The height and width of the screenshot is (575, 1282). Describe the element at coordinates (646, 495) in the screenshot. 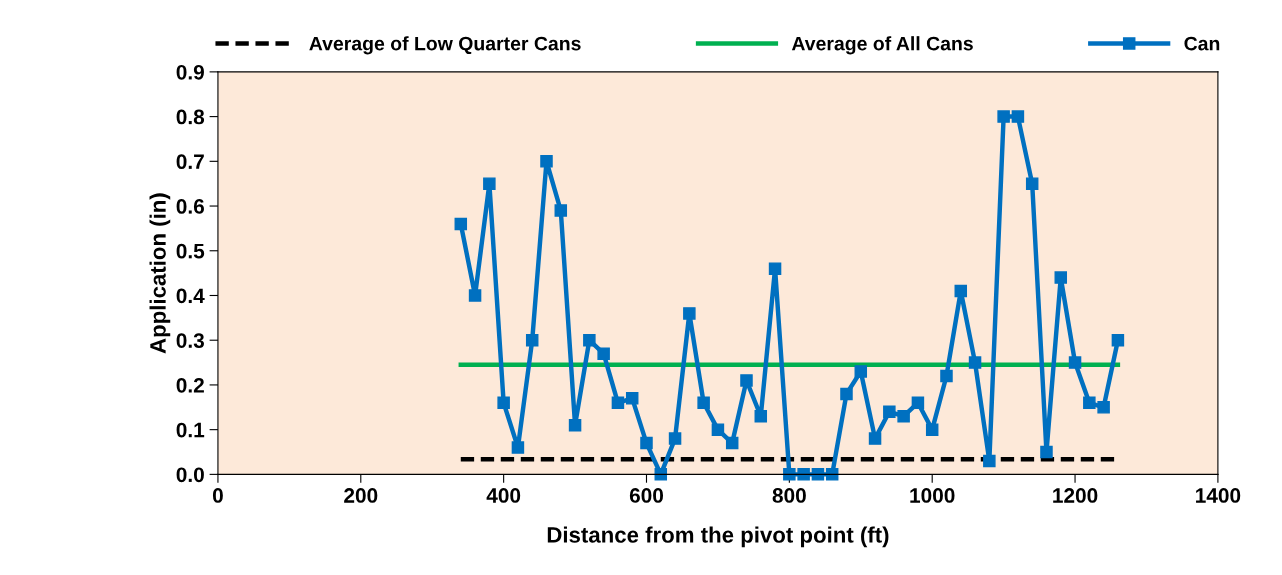

I see `x-tick-label: 600` at that location.